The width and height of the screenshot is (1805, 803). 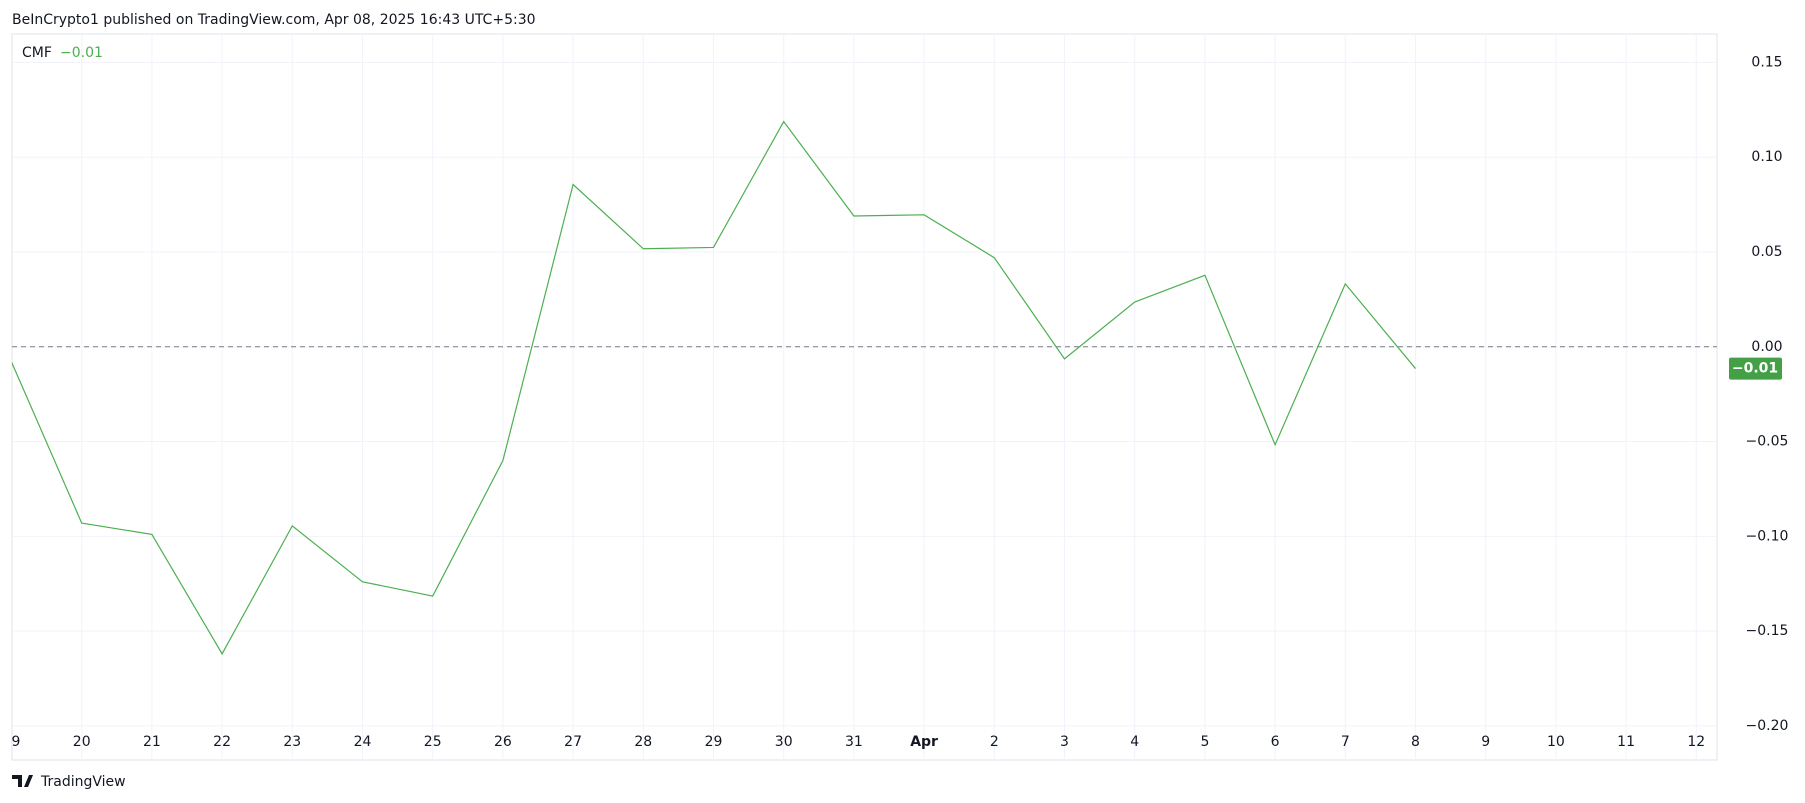 What do you see at coordinates (1766, 252) in the screenshot?
I see `y-tick-label: 0.05` at bounding box center [1766, 252].